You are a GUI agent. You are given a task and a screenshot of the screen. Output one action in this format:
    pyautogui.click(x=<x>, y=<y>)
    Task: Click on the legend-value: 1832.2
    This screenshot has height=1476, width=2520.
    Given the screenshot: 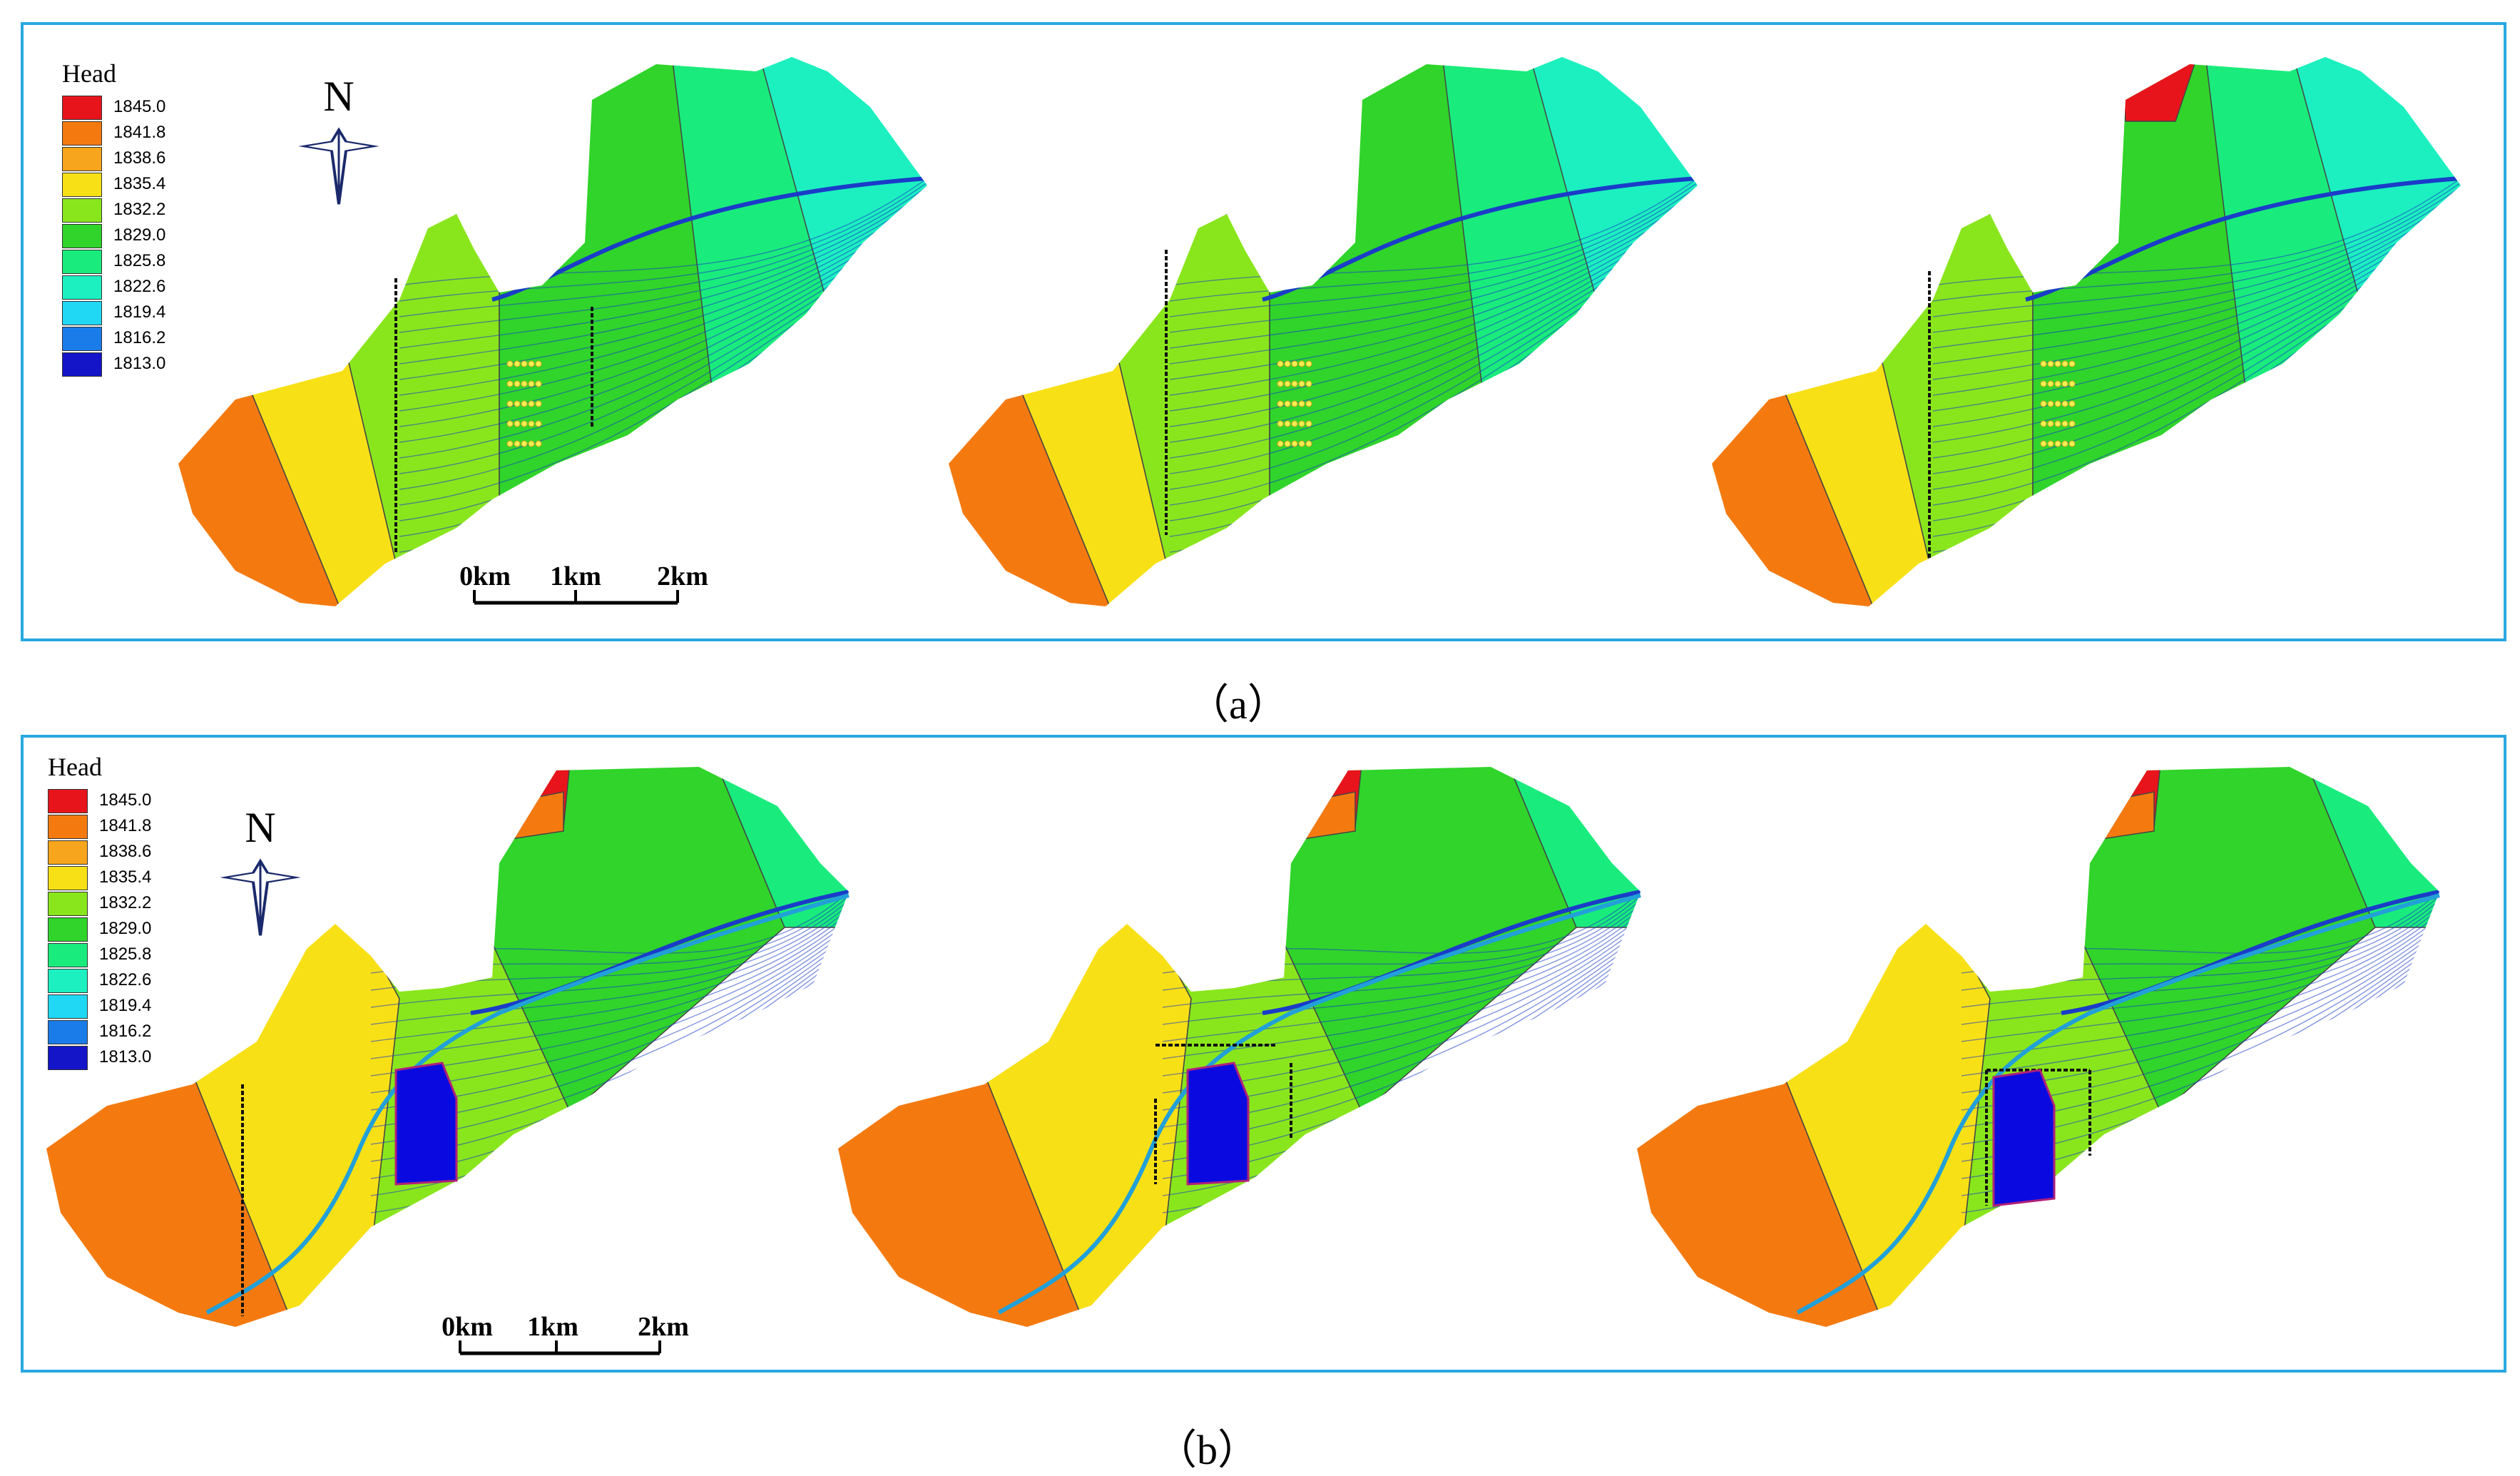 What is the action you would take?
    pyautogui.click(x=139, y=209)
    